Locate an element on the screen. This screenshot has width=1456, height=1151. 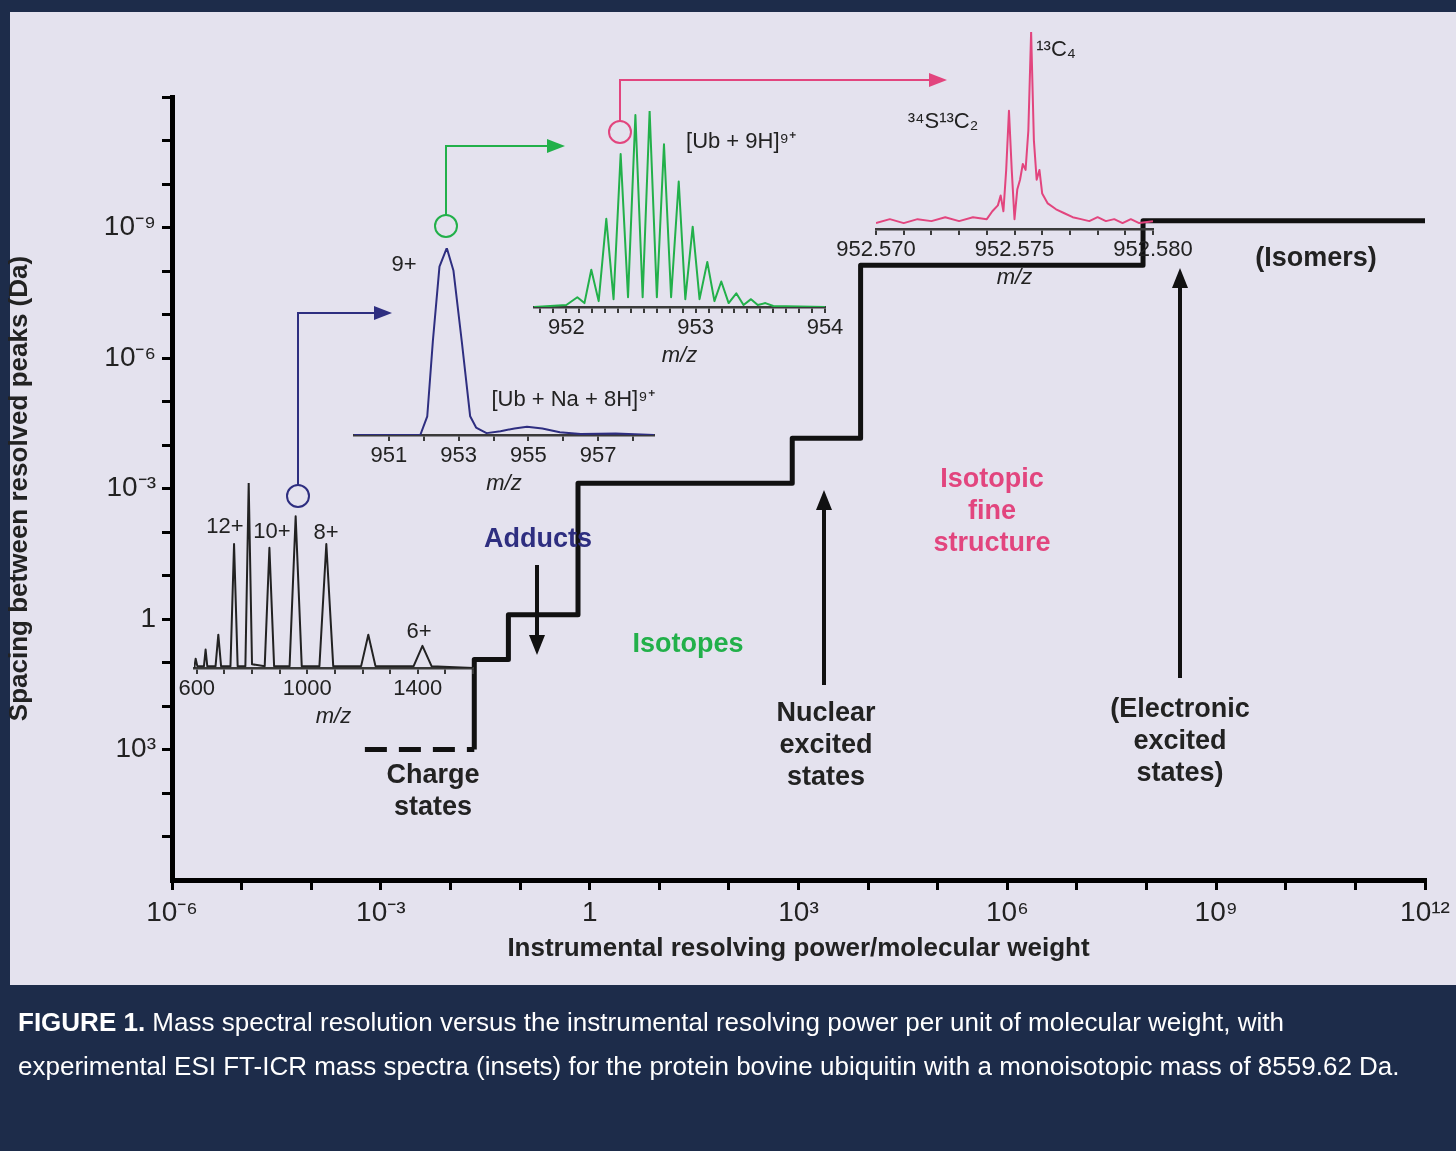
x-tick-label: 957 is located at coordinates (598, 455).